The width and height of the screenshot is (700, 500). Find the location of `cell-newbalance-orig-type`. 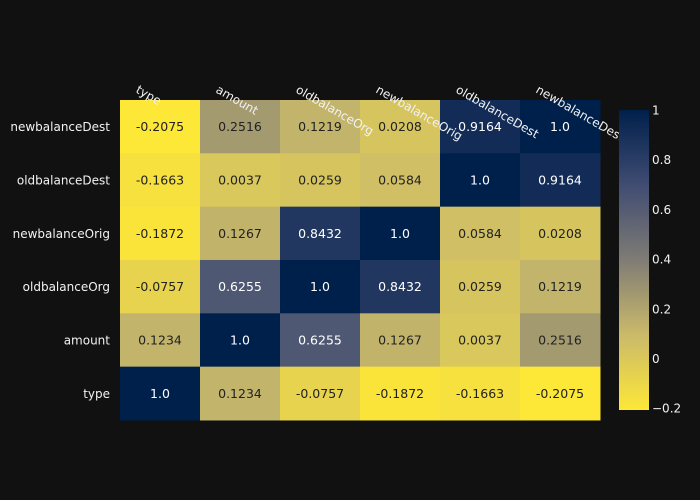

cell-newbalance-orig-type is located at coordinates (160, 233).